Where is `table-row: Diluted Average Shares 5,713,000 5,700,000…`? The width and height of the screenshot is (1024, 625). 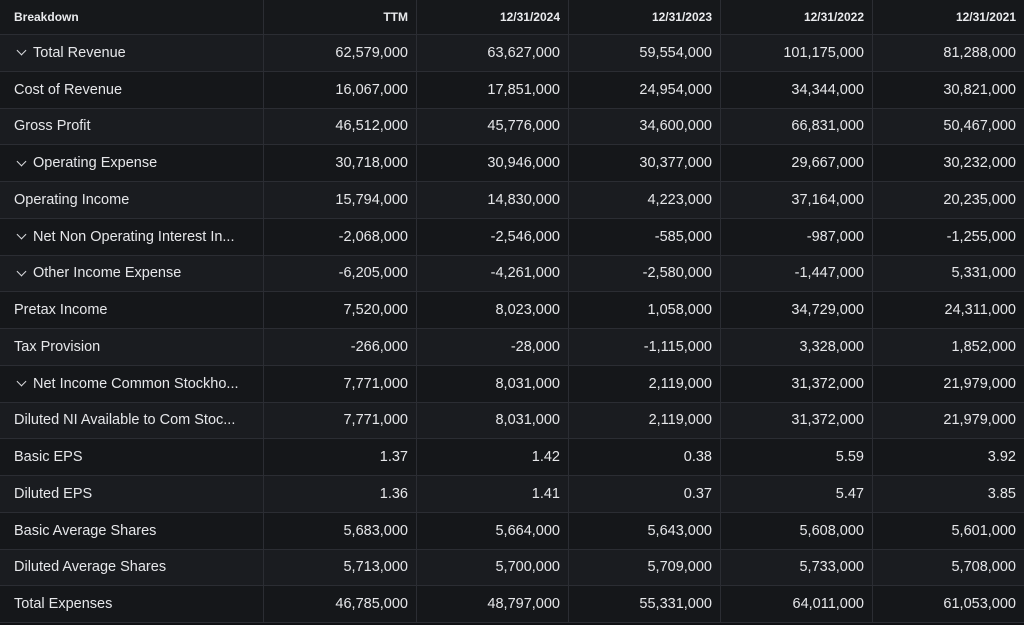
table-row: Diluted Average Shares 5,713,000 5,700,000… is located at coordinates (512, 568).